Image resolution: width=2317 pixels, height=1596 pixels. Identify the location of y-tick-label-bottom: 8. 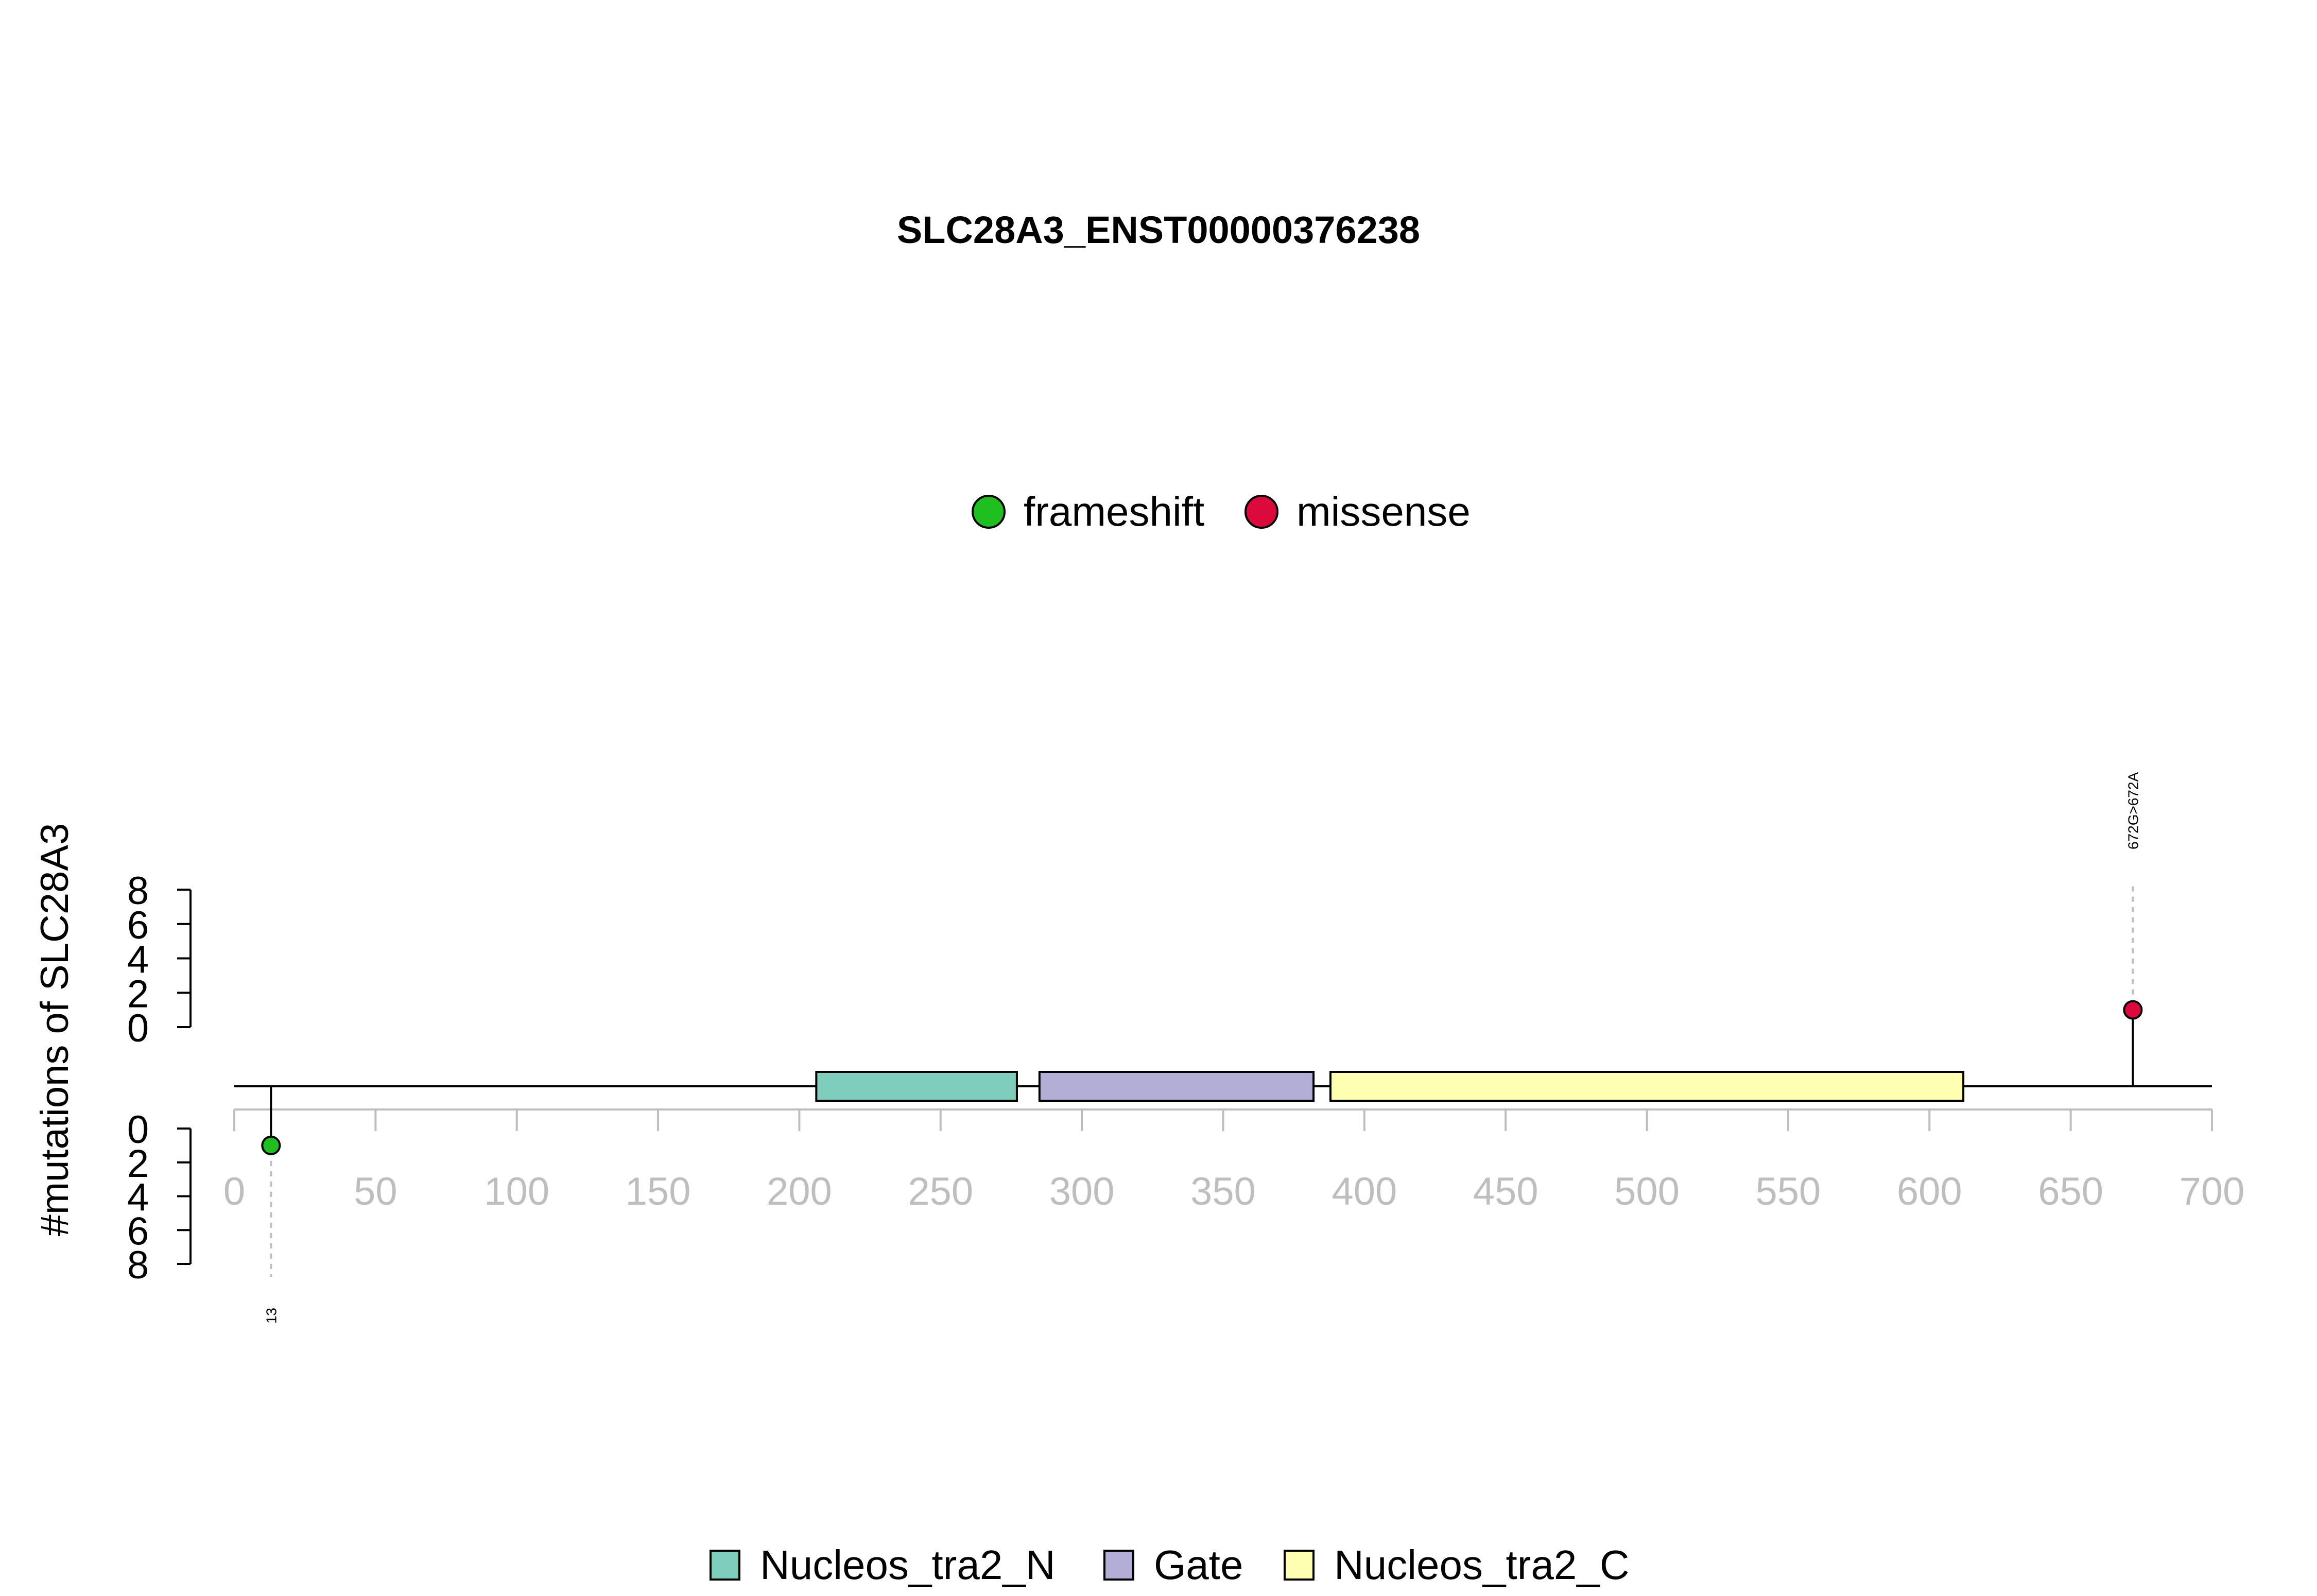
(138, 1265).